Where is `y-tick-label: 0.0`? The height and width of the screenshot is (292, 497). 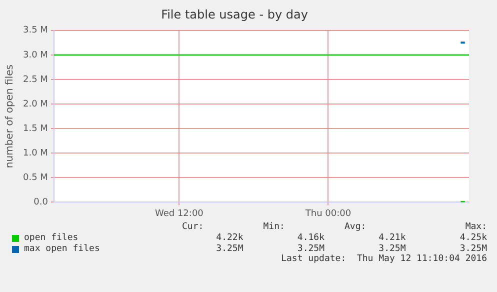 y-tick-label: 0.0 is located at coordinates (41, 203).